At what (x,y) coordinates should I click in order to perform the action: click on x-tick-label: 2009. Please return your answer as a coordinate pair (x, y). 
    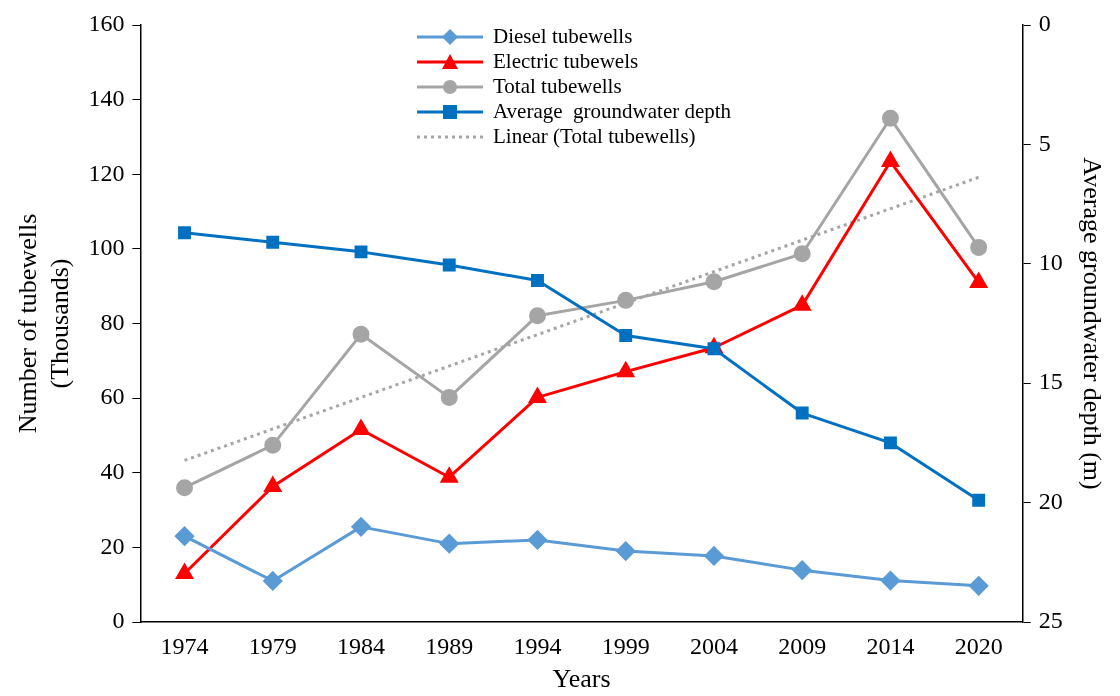
    Looking at the image, I should click on (802, 645).